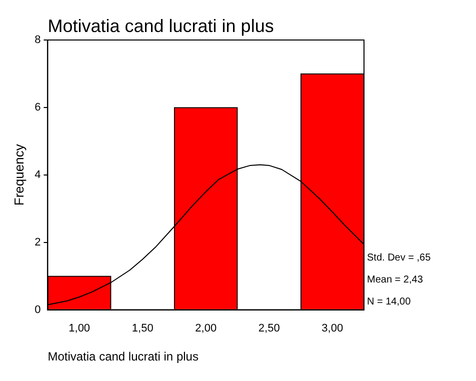 This screenshot has height=381, width=476. Describe the element at coordinates (395, 280) in the screenshot. I see `text: Mean = 2,43` at that location.